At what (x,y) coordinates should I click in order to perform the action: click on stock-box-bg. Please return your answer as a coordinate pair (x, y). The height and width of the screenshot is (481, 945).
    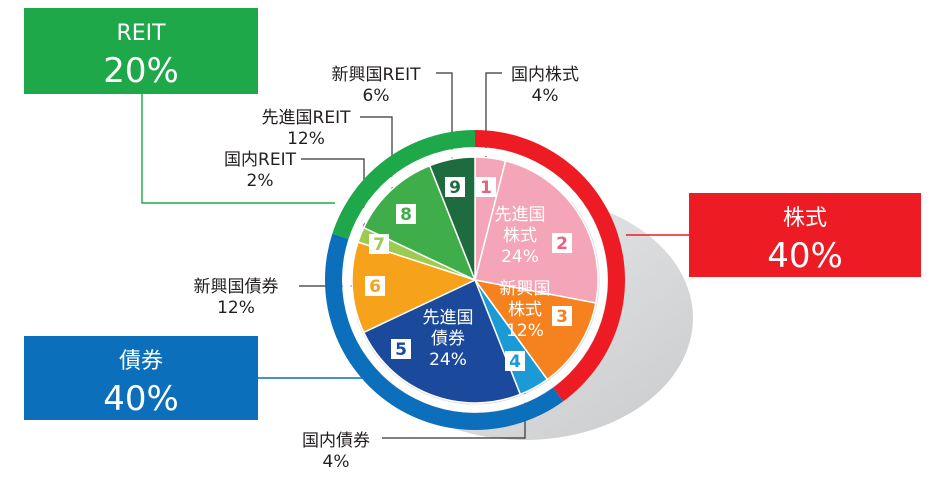
    Looking at the image, I should click on (805, 235).